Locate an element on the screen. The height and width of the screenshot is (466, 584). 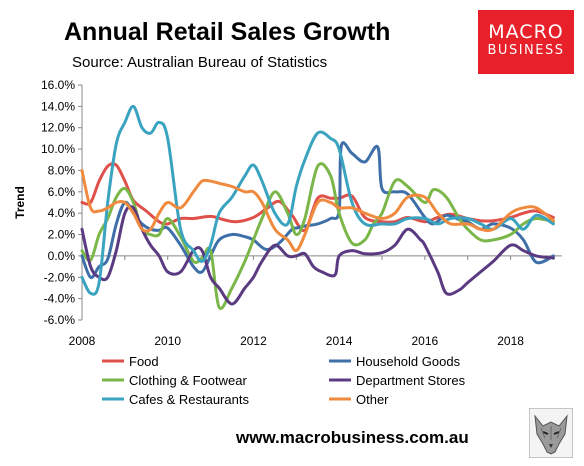
logo-line-business: BUSINESS is located at coordinates (526, 50).